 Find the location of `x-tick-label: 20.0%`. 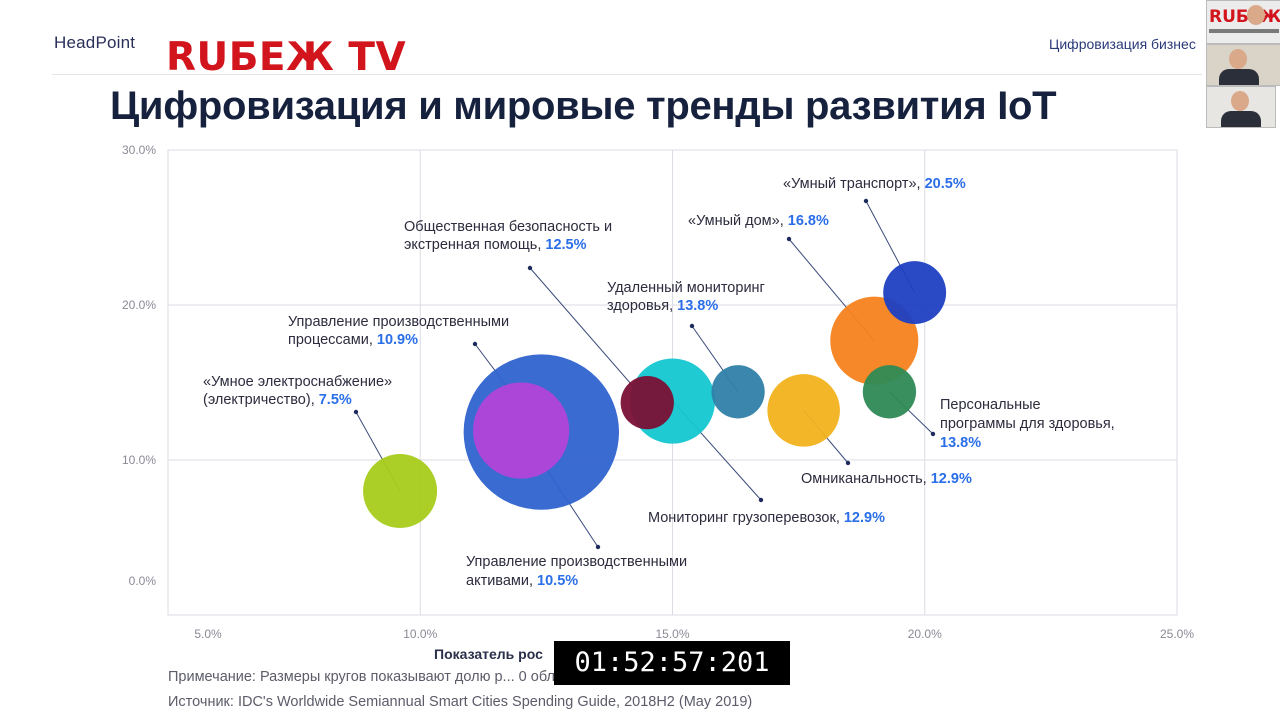

x-tick-label: 20.0% is located at coordinates (925, 634).